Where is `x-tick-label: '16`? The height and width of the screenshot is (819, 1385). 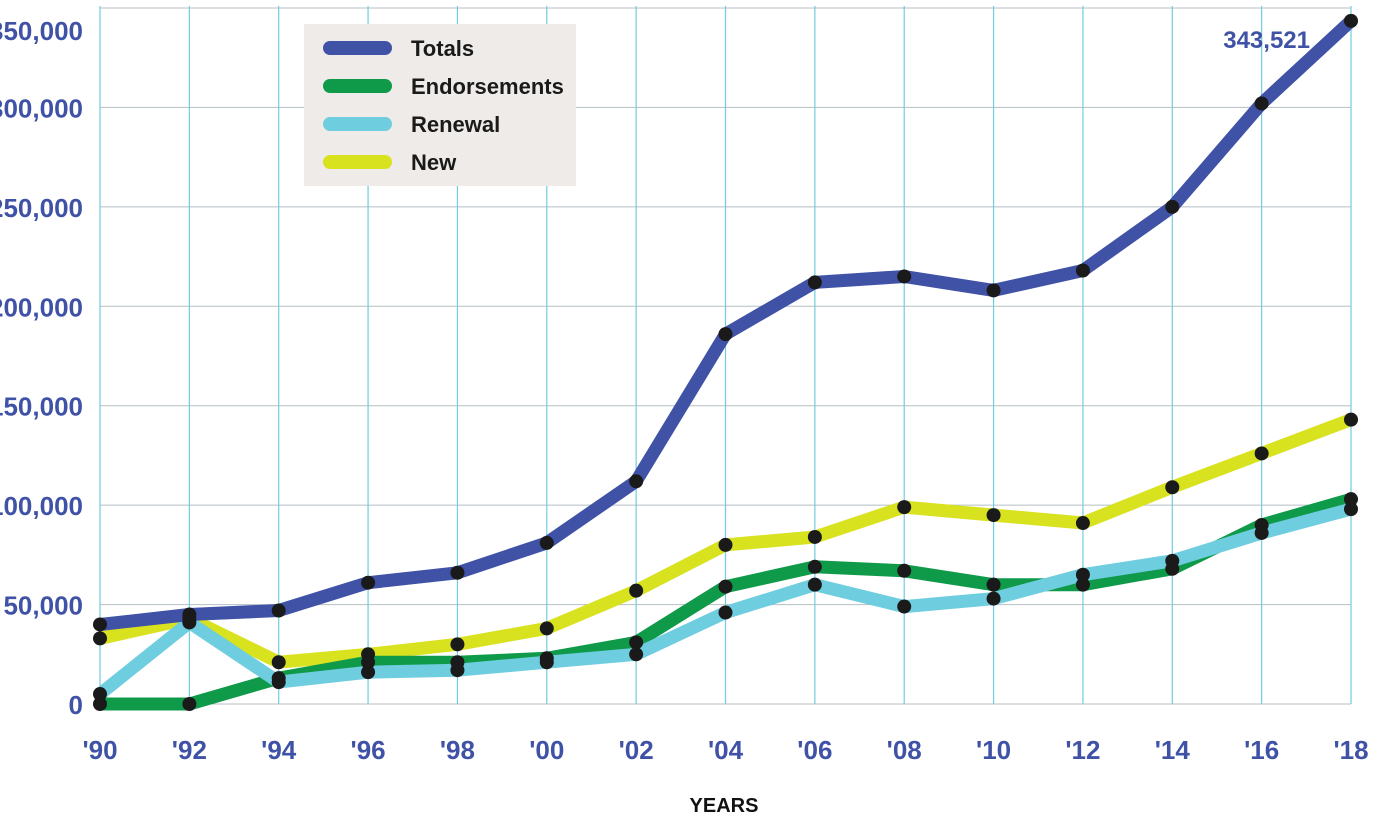 x-tick-label: '16 is located at coordinates (1261, 750).